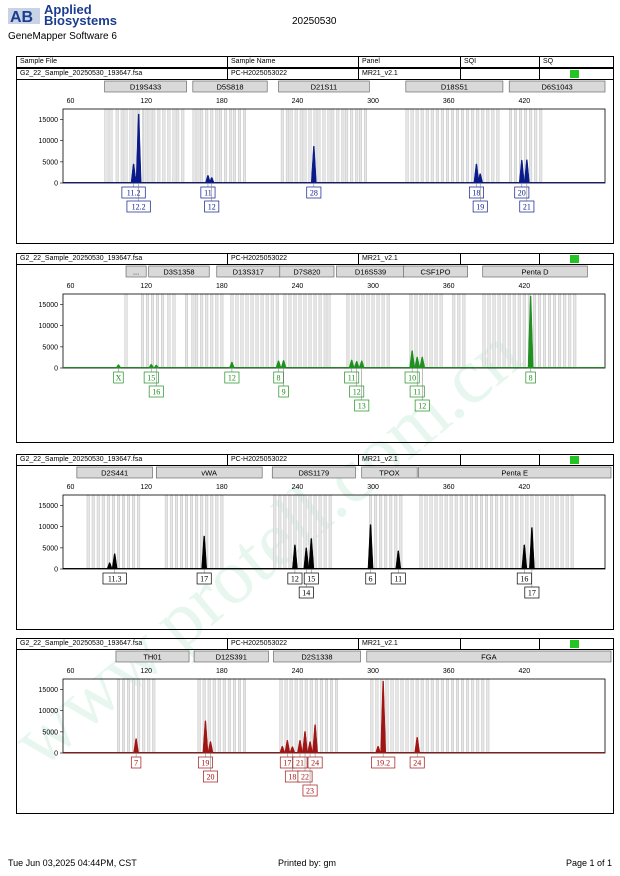 The height and width of the screenshot is (876, 620). I want to click on marker-label: D6S1043, so click(556, 87).